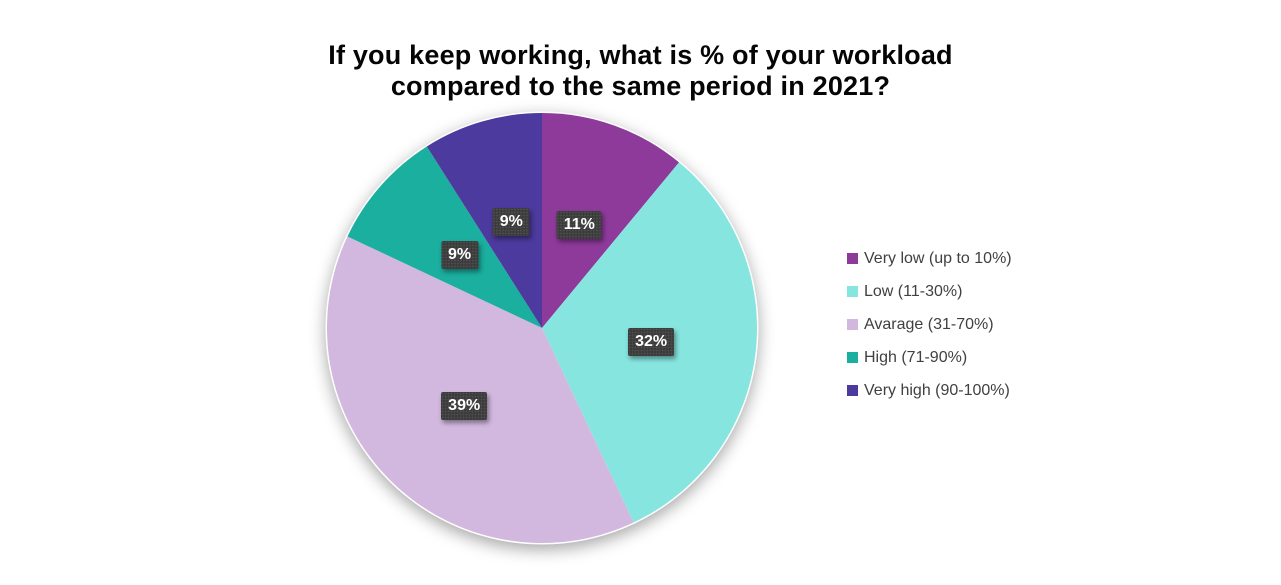 The width and height of the screenshot is (1281, 585). What do you see at coordinates (937, 390) in the screenshot?
I see `legend-label-very-high: Very high (90-100%)` at bounding box center [937, 390].